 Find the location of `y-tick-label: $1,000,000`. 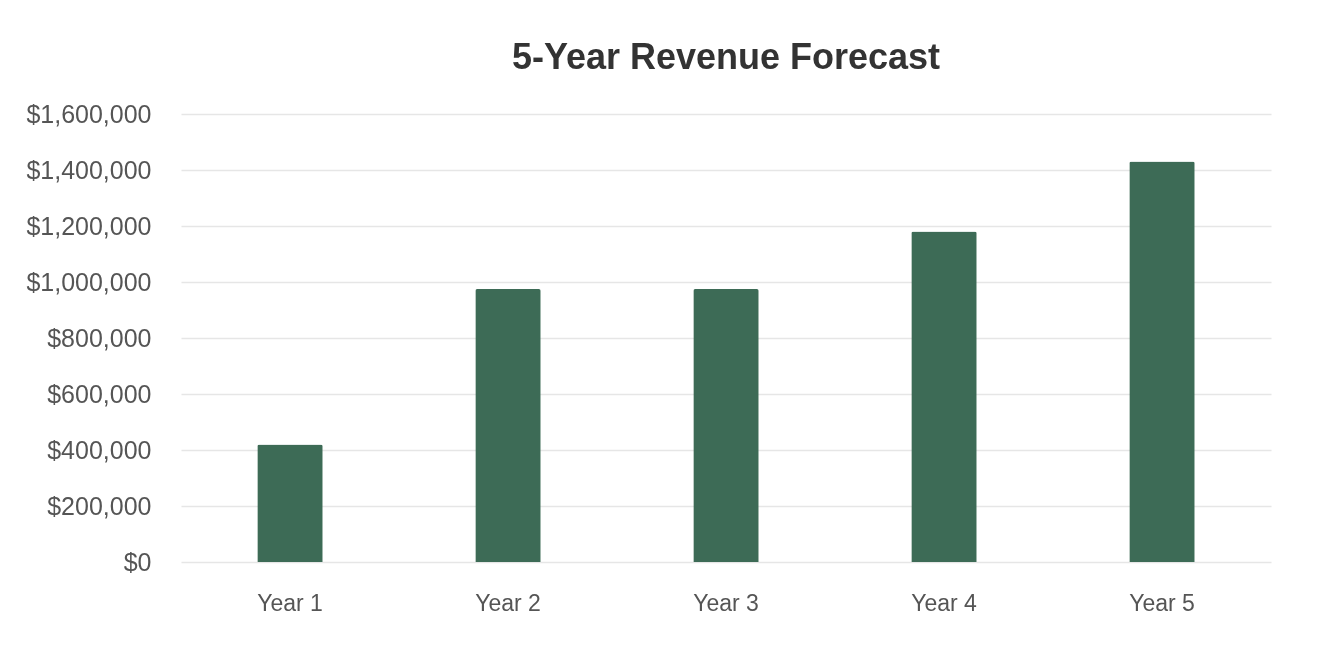

y-tick-label: $1,000,000 is located at coordinates (89, 281).